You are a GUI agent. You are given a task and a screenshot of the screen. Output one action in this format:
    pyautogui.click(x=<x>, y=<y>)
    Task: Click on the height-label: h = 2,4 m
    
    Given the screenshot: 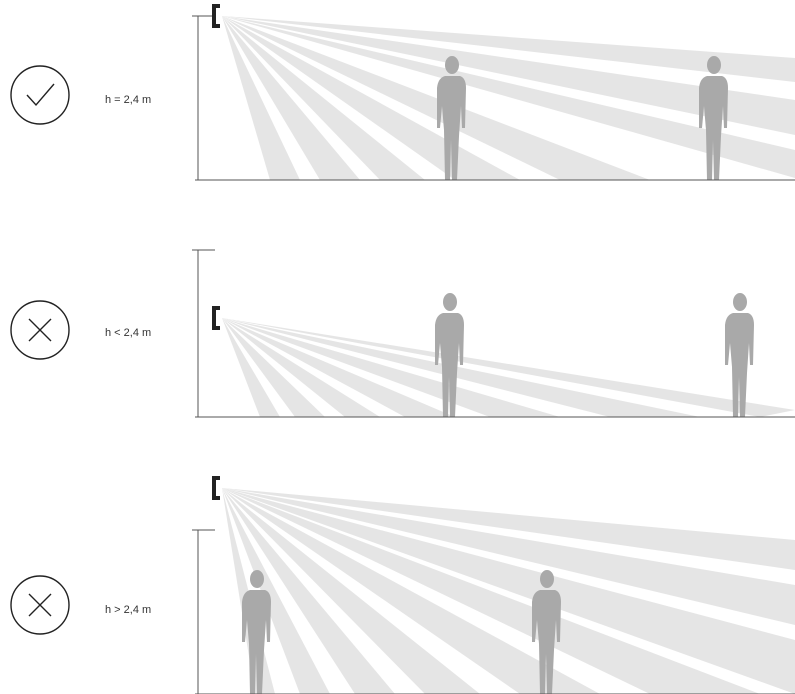 What is the action you would take?
    pyautogui.click(x=128, y=100)
    